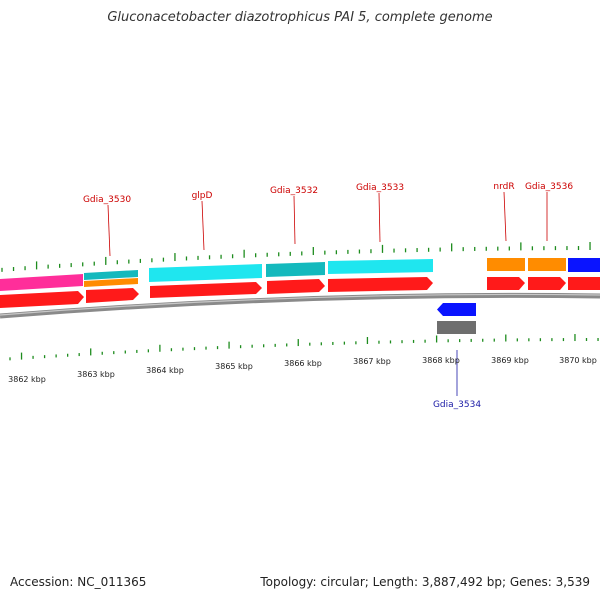 This screenshot has height=600, width=600. What do you see at coordinates (457, 405) in the screenshot?
I see `gene-label: Gdia_3534` at bounding box center [457, 405].